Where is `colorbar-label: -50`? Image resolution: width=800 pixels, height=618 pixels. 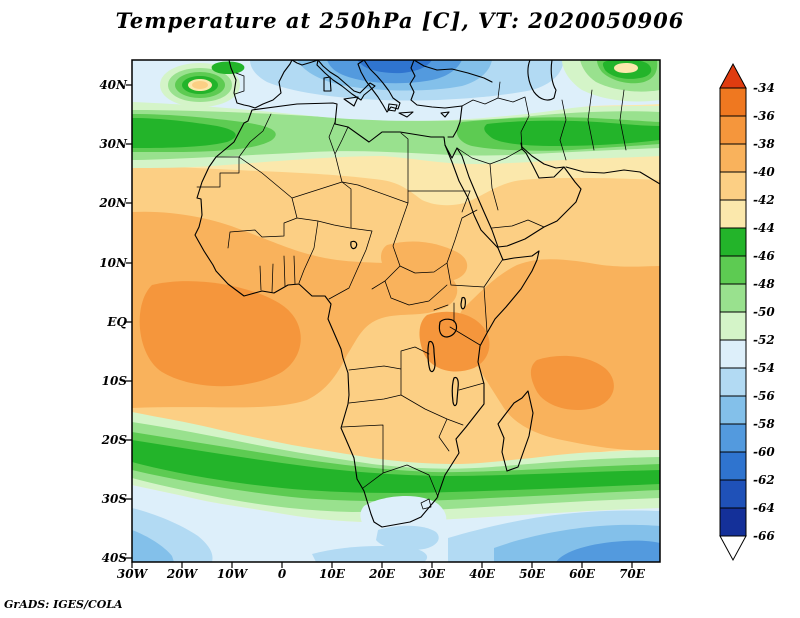 colorbar-label: -50 is located at coordinates (764, 312).